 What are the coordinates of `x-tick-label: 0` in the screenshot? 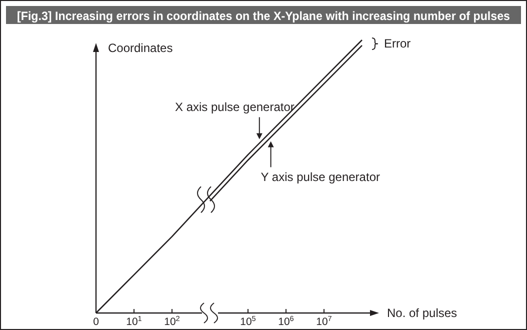 It's located at (96, 322).